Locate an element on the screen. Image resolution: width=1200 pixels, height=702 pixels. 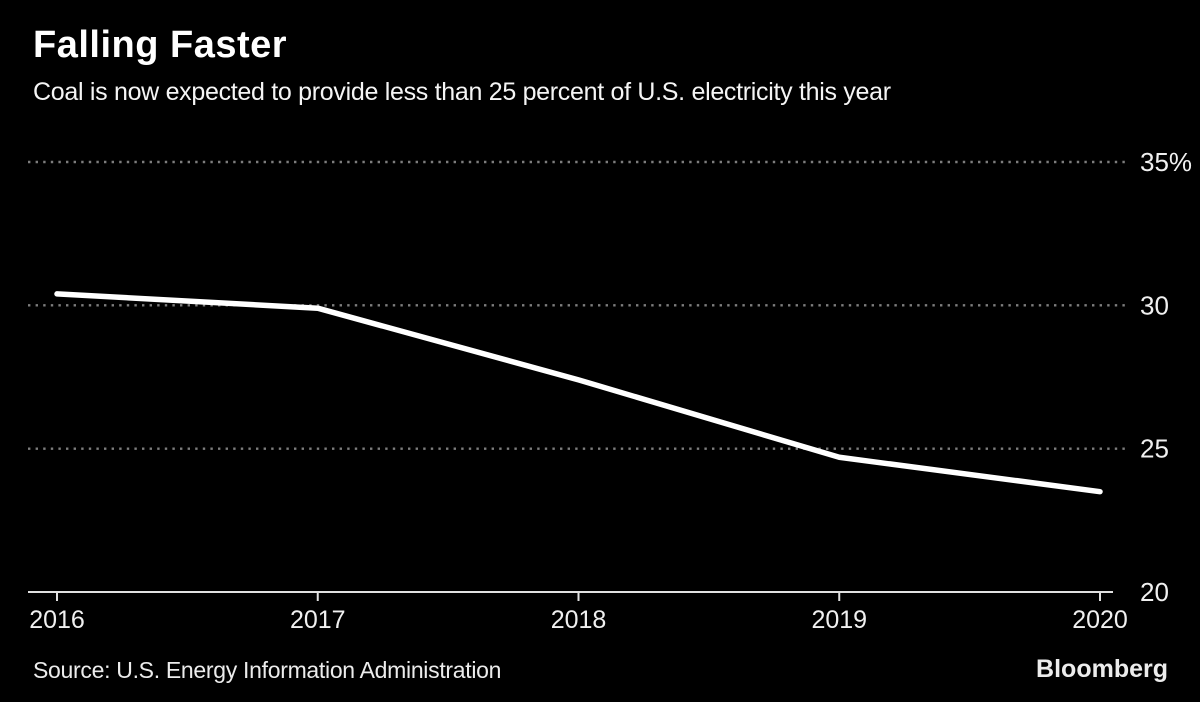
x-axis-label-2017: 2017 is located at coordinates (318, 620).